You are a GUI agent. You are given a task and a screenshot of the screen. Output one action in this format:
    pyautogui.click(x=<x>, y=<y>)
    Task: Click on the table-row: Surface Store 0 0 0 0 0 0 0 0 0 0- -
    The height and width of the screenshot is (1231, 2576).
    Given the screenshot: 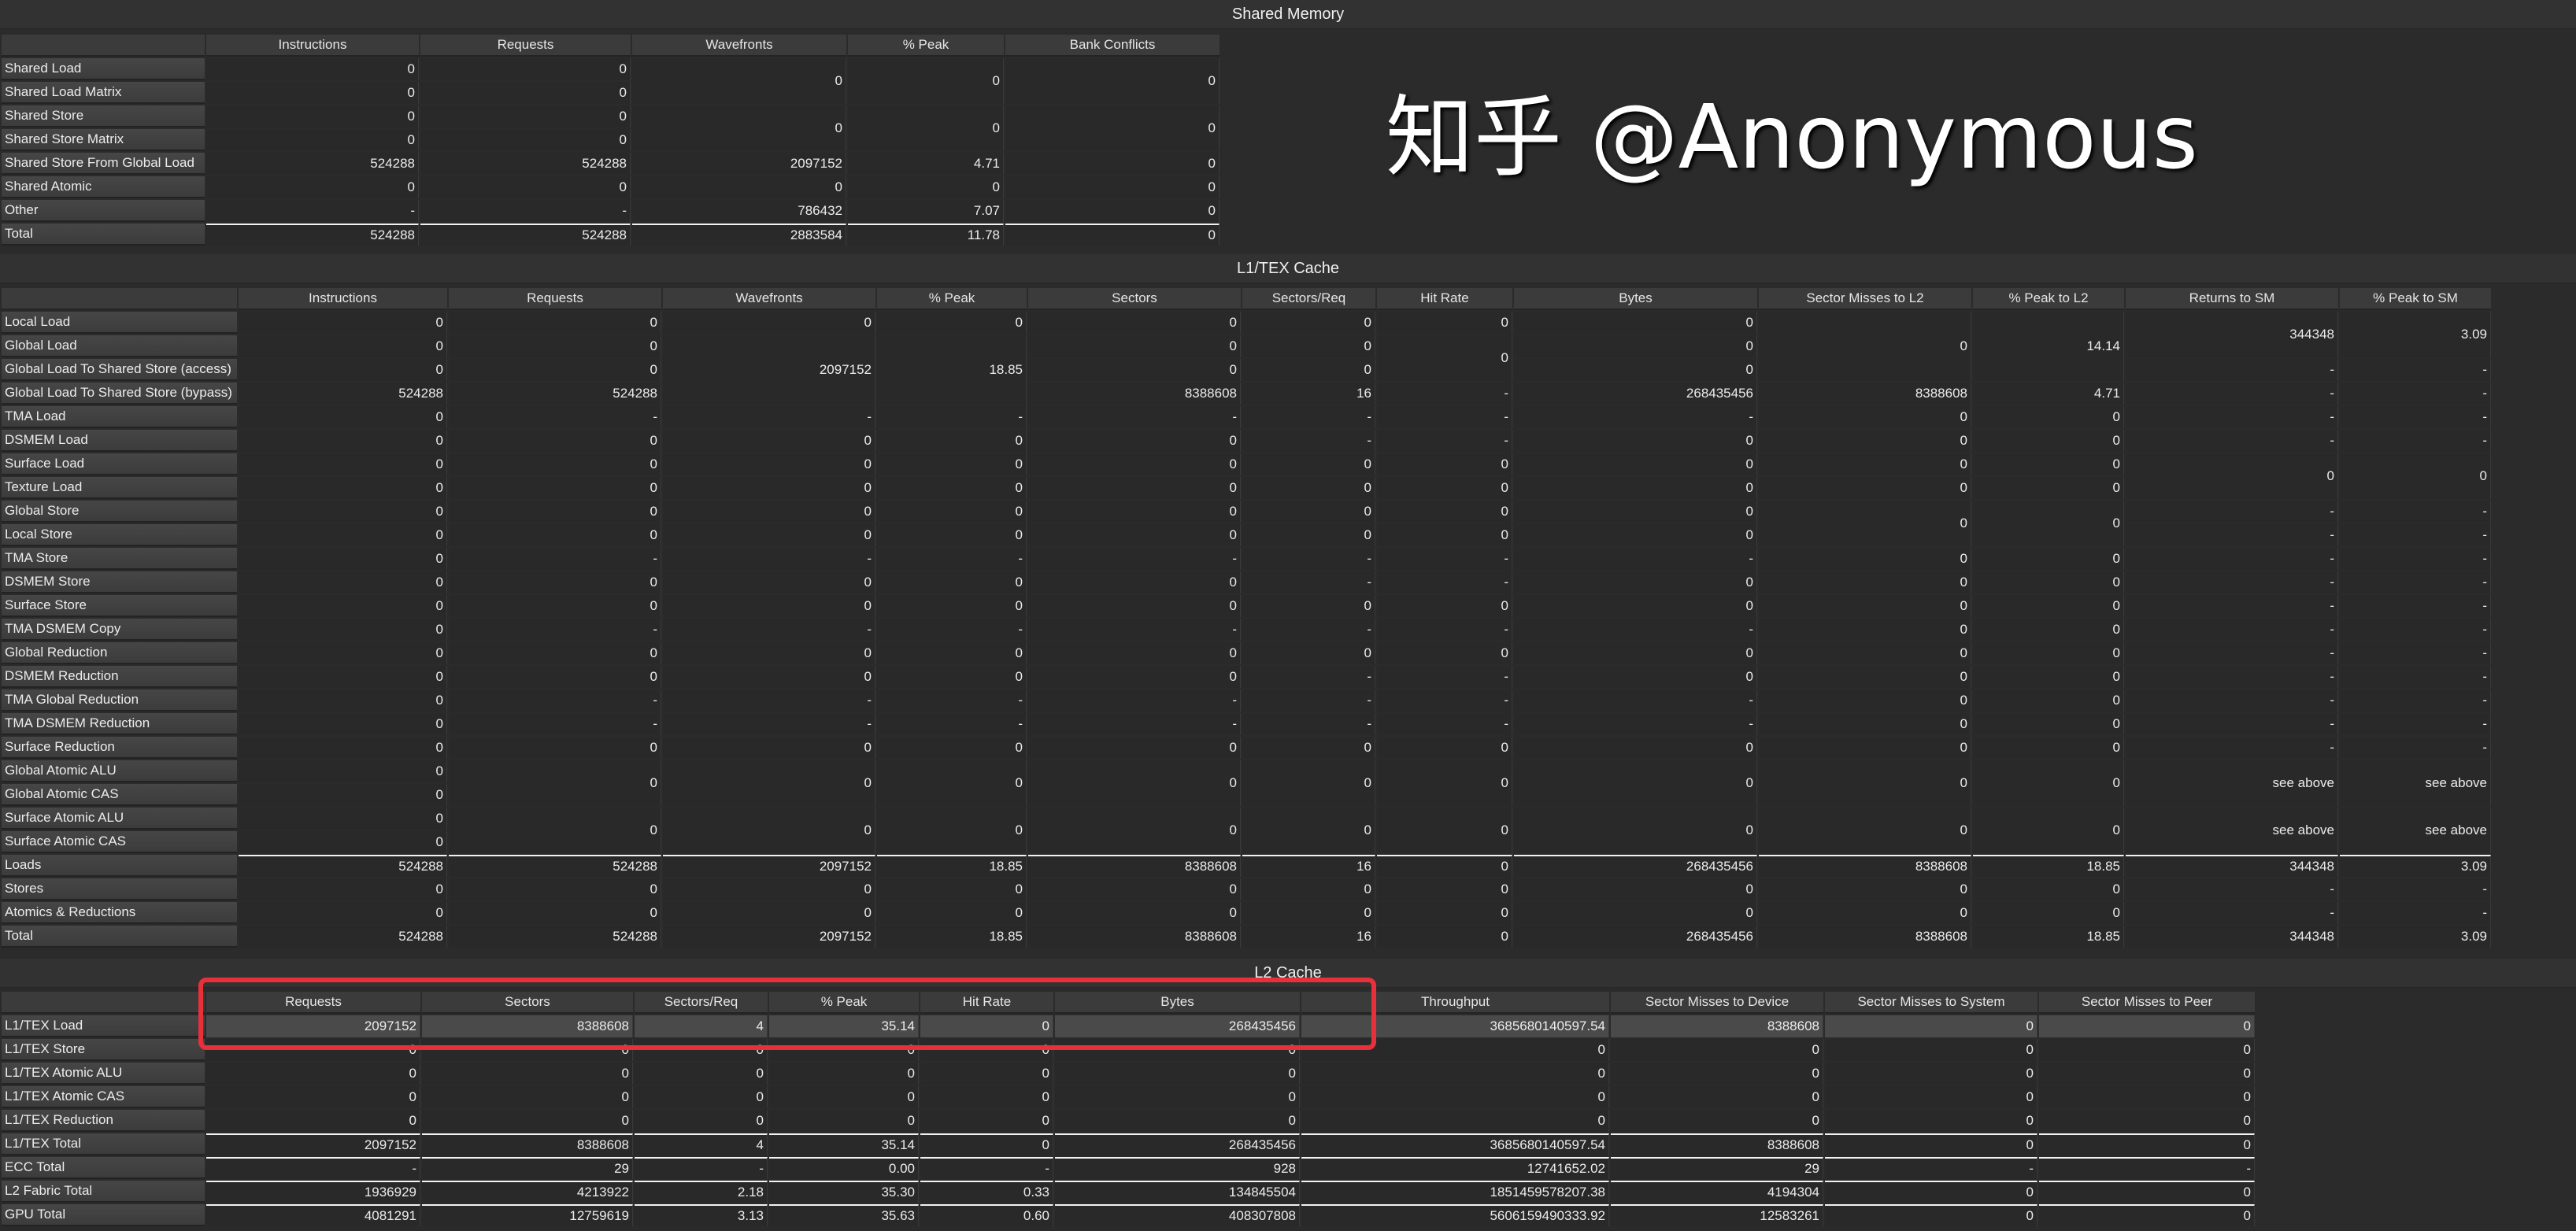 What is the action you would take?
    pyautogui.click(x=1246, y=606)
    